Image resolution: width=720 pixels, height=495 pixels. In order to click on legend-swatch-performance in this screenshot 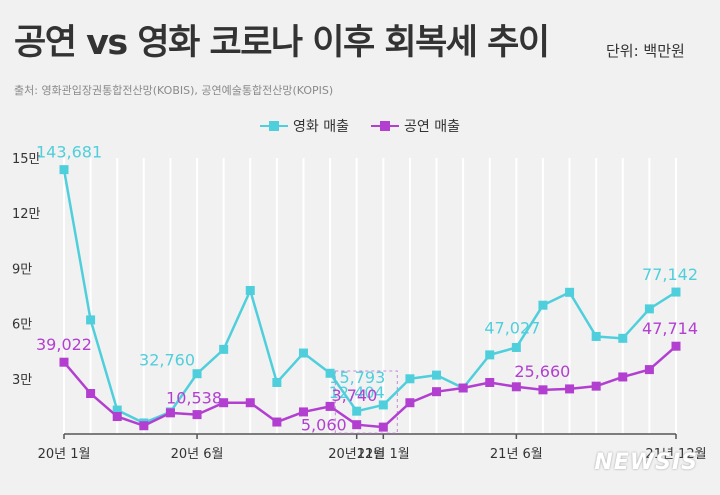, I will do `click(385, 126)`.